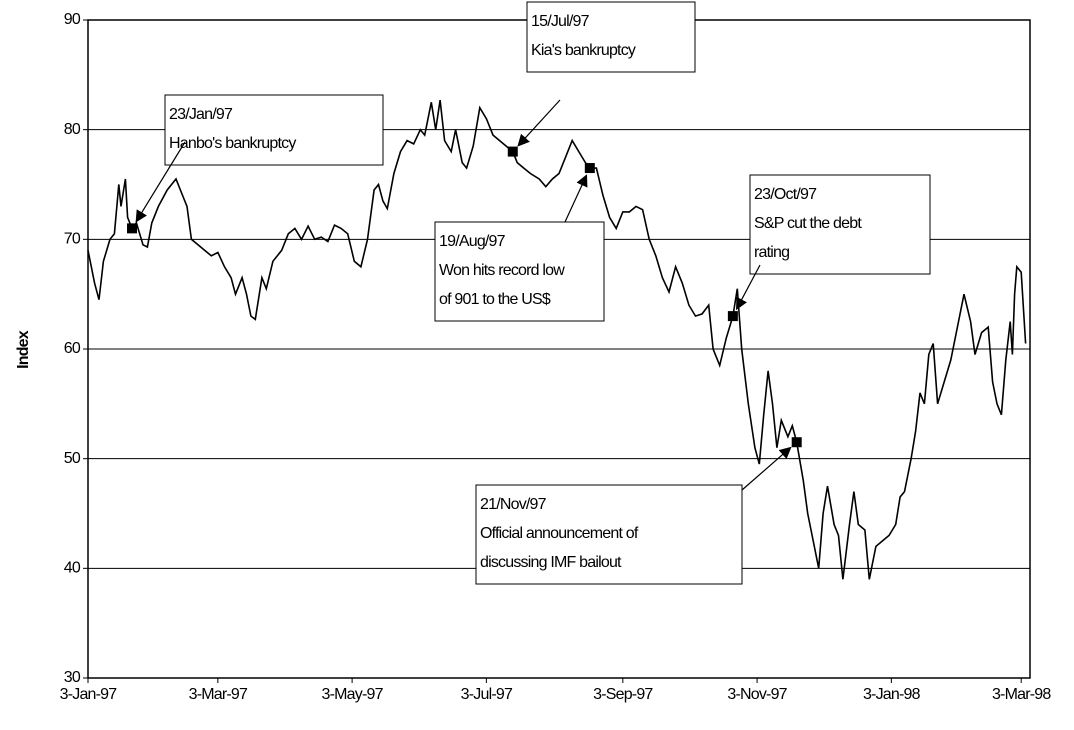 This screenshot has width=1074, height=730. I want to click on y-tick-label: 40, so click(72, 568).